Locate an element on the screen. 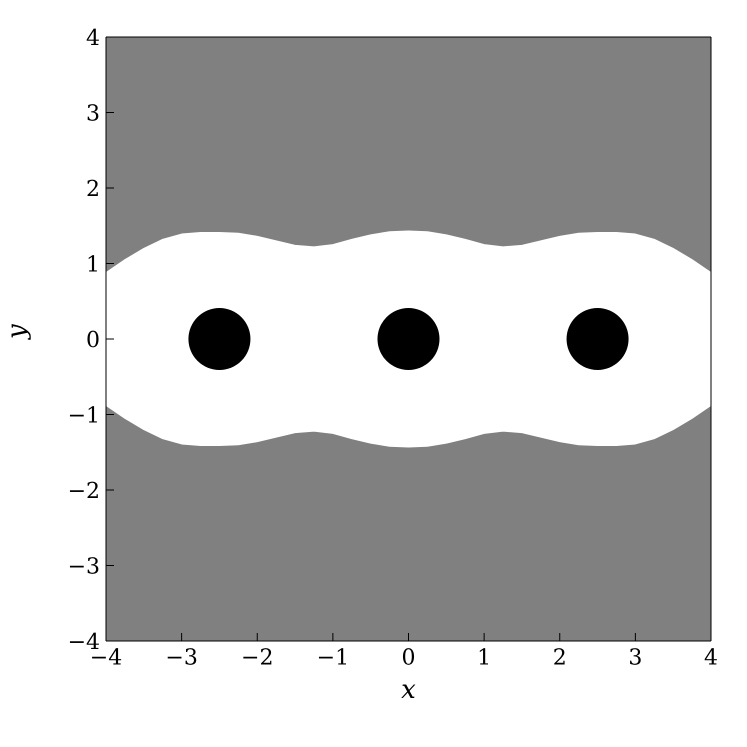 The height and width of the screenshot is (747, 747). y-tick-label: 4 is located at coordinates (93, 38).